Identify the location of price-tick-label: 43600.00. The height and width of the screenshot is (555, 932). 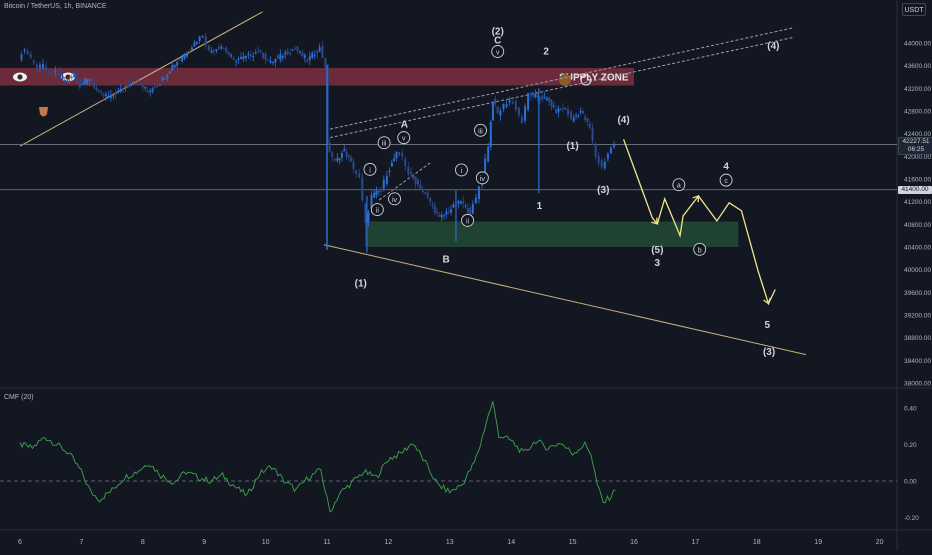
(917, 66).